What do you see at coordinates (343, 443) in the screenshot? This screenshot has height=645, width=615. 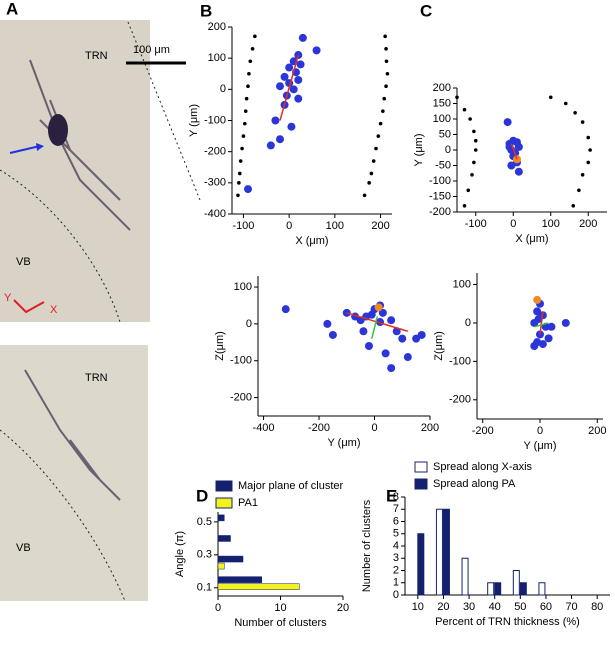 I see `x-axis-label: Y (μm)` at bounding box center [343, 443].